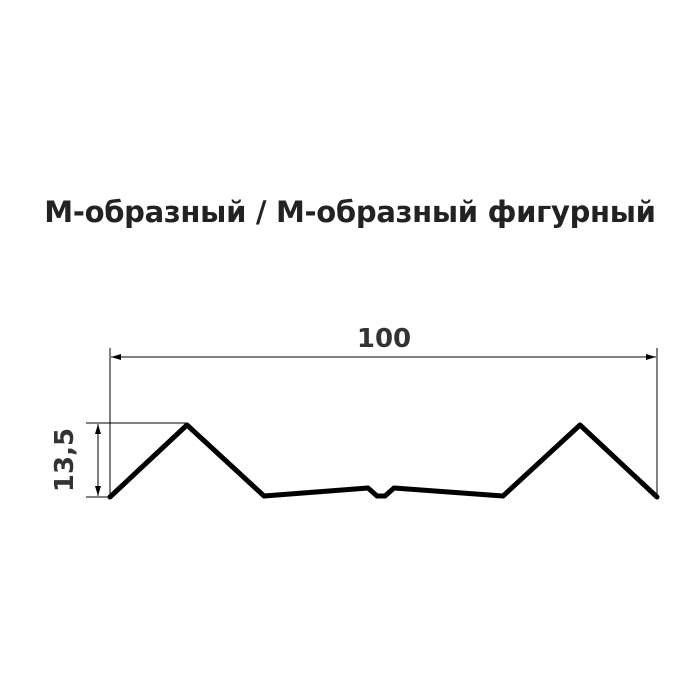 The width and height of the screenshot is (700, 700). What do you see at coordinates (350, 212) in the screenshot?
I see `diagram-title: М-образный / М-образный фигурный` at bounding box center [350, 212].